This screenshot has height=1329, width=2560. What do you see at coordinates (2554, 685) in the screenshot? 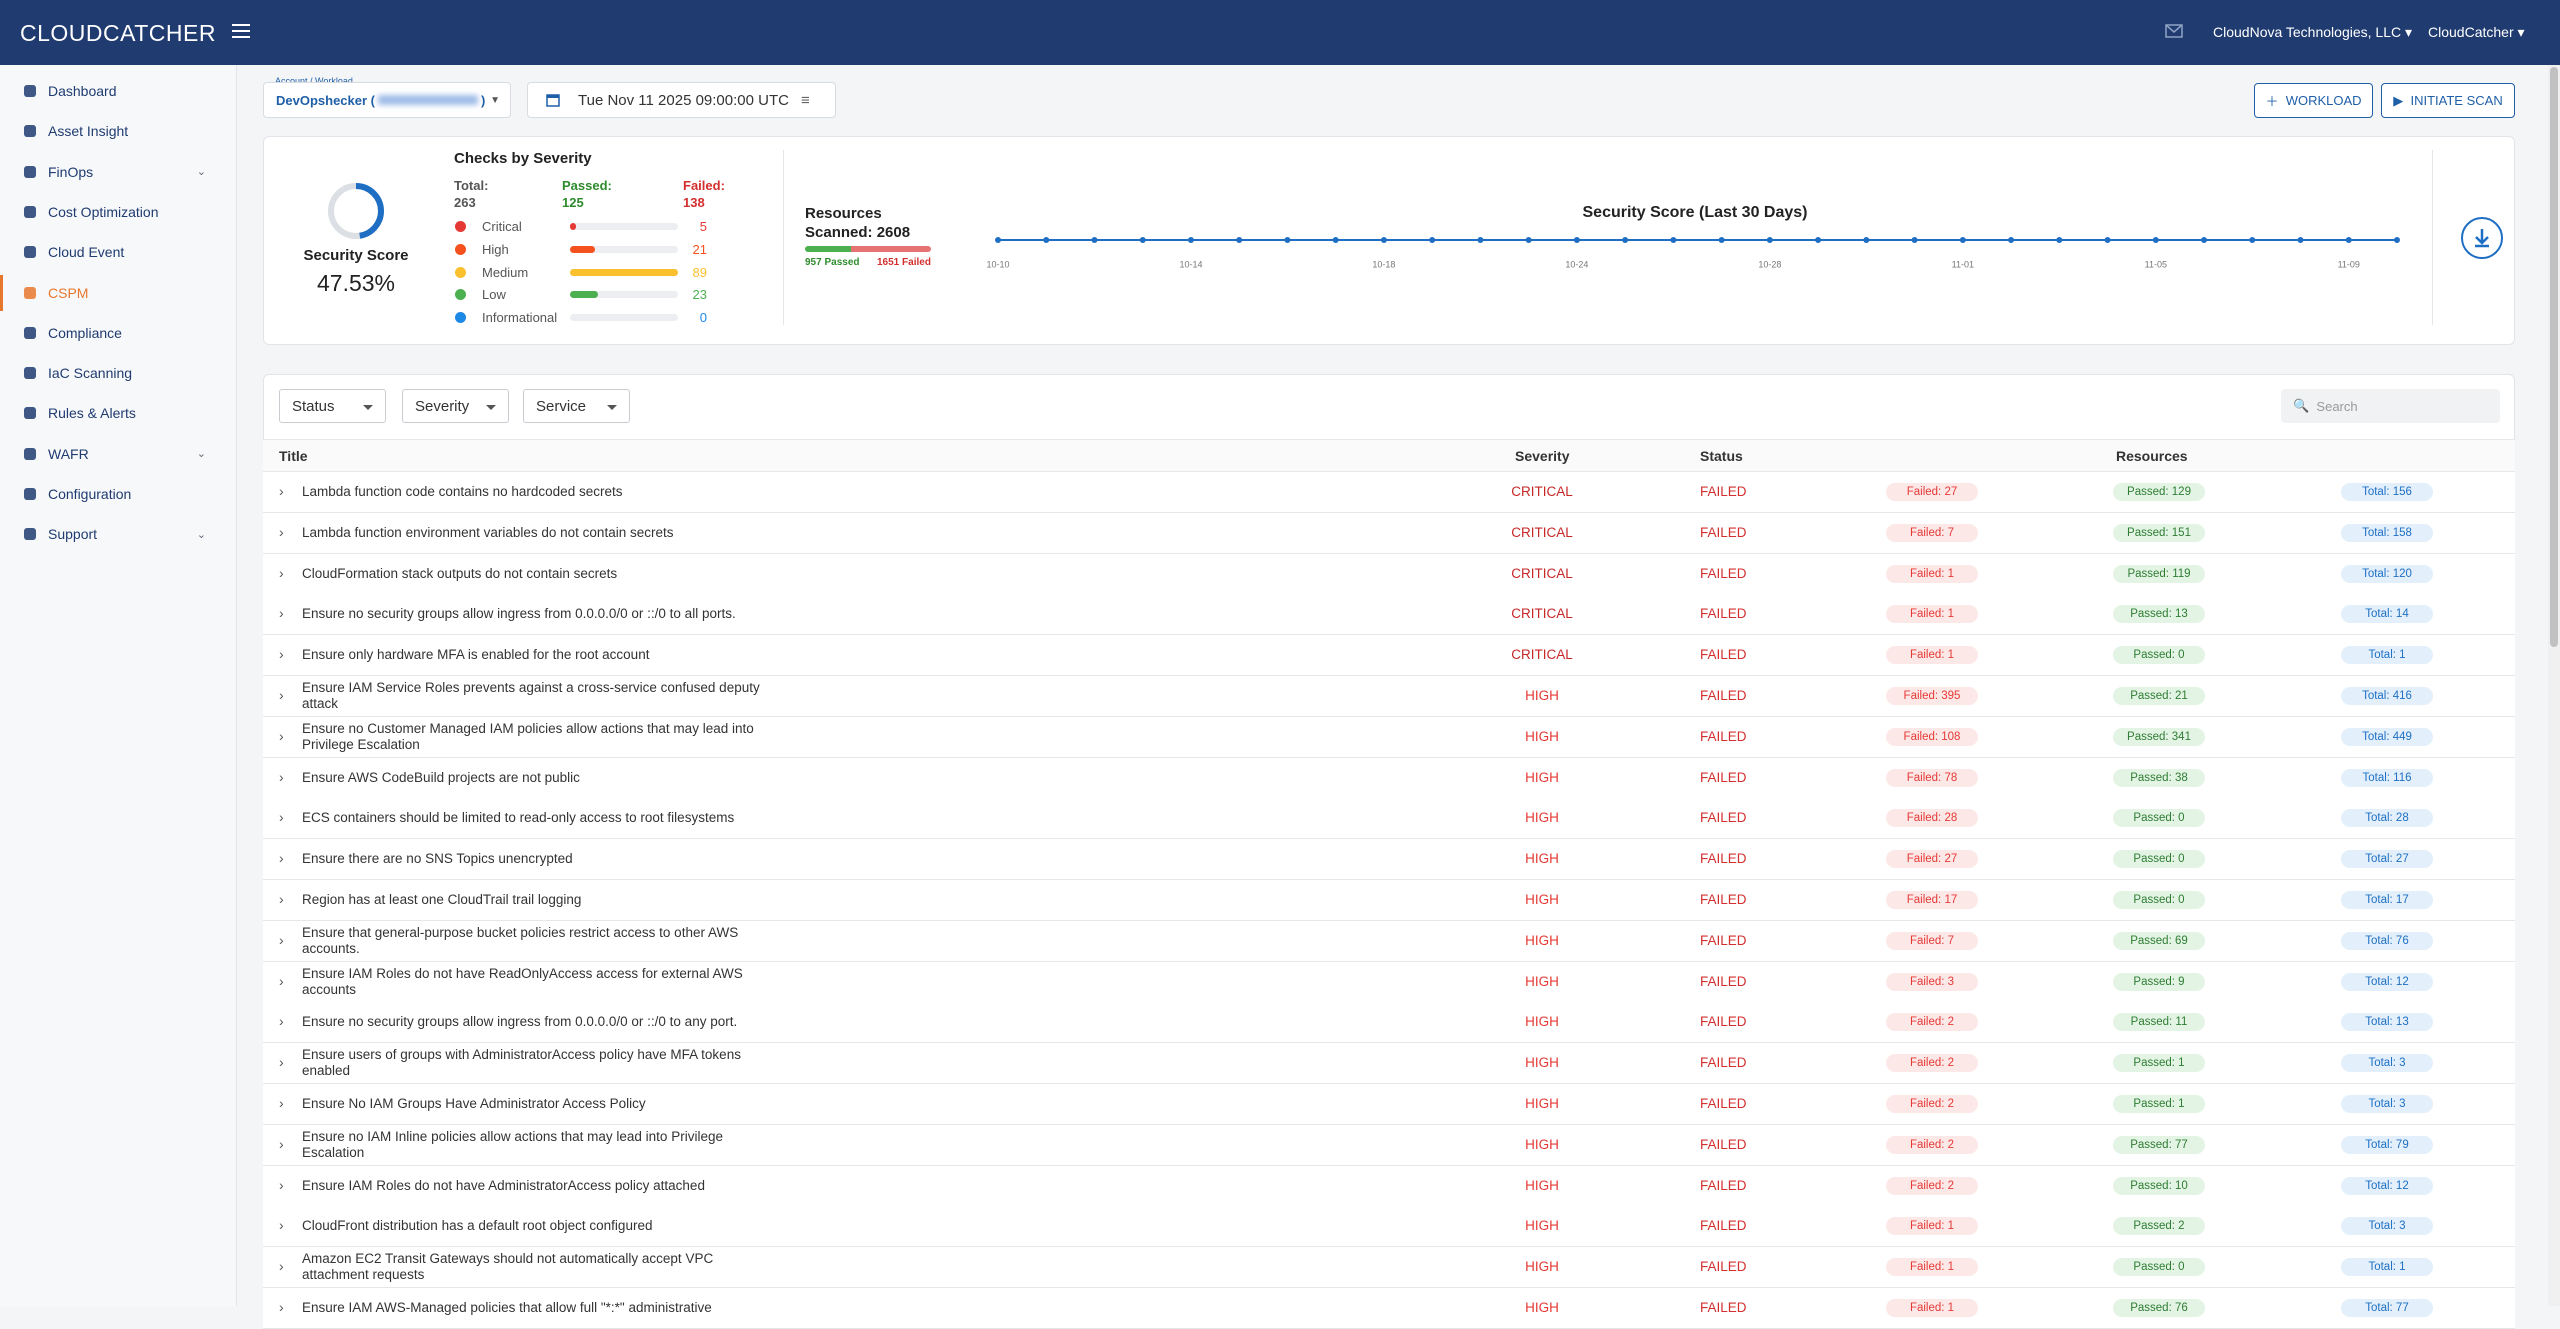
I see `scrollbar` at bounding box center [2554, 685].